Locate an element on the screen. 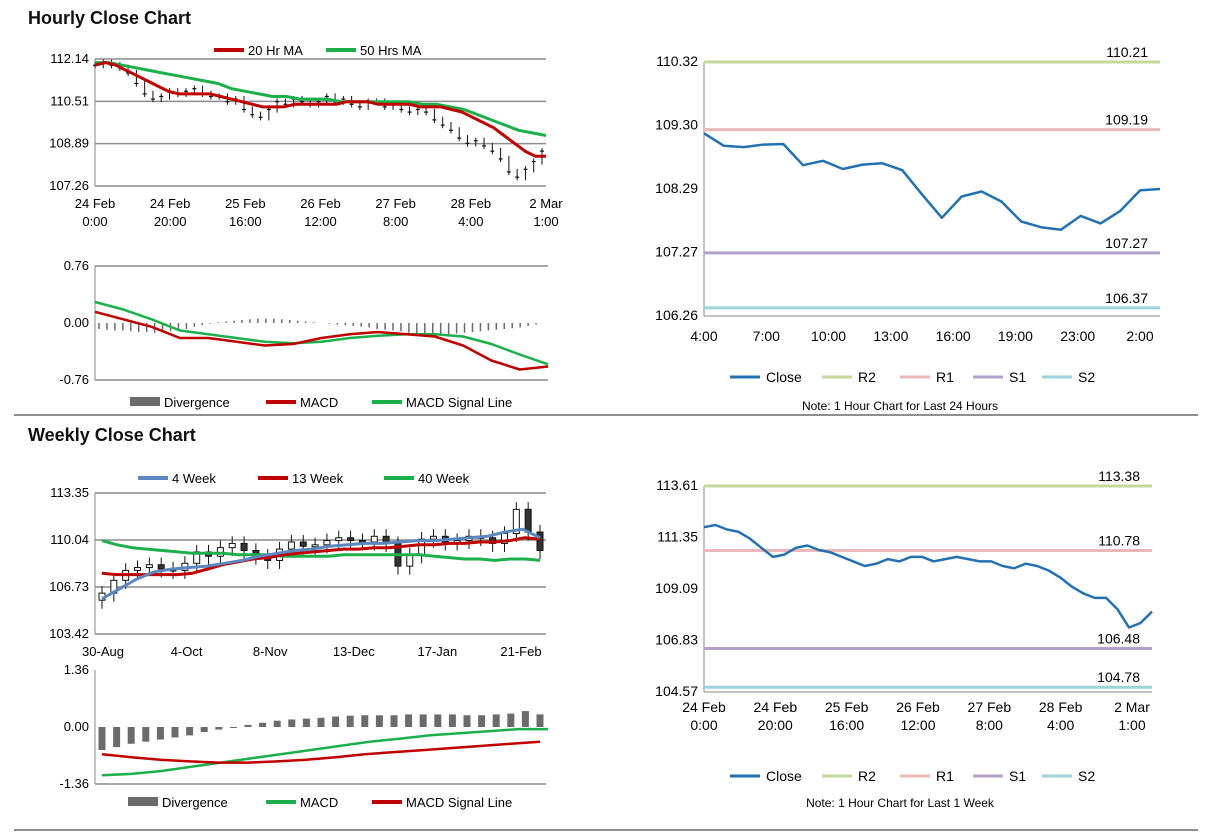 This screenshot has height=834, width=1212. level-label-s1: 107.27 is located at coordinates (1126, 243).